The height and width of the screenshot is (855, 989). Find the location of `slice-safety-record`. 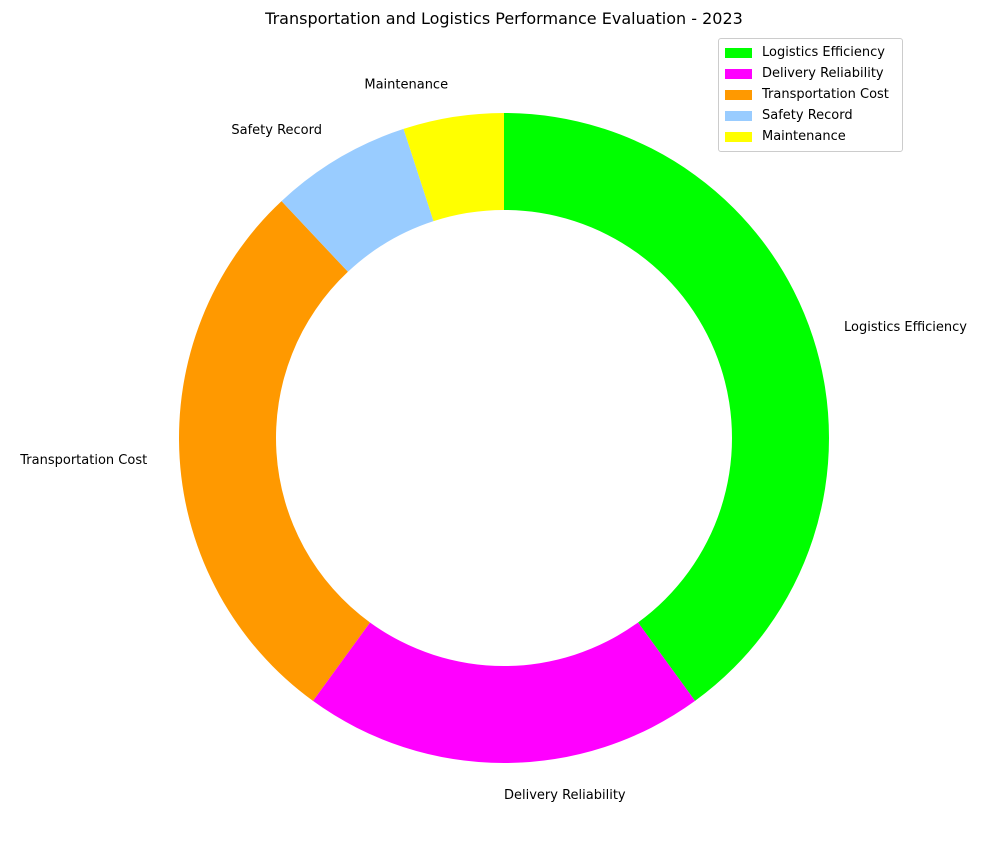

slice-safety-record is located at coordinates (357, 200).